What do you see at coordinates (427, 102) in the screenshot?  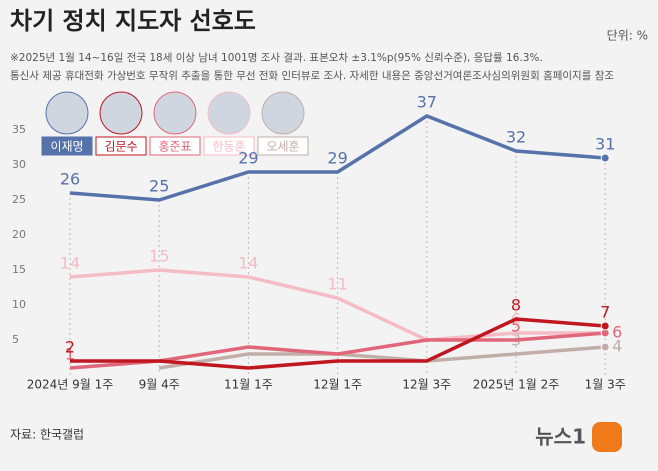 I see `value-label: 37` at bounding box center [427, 102].